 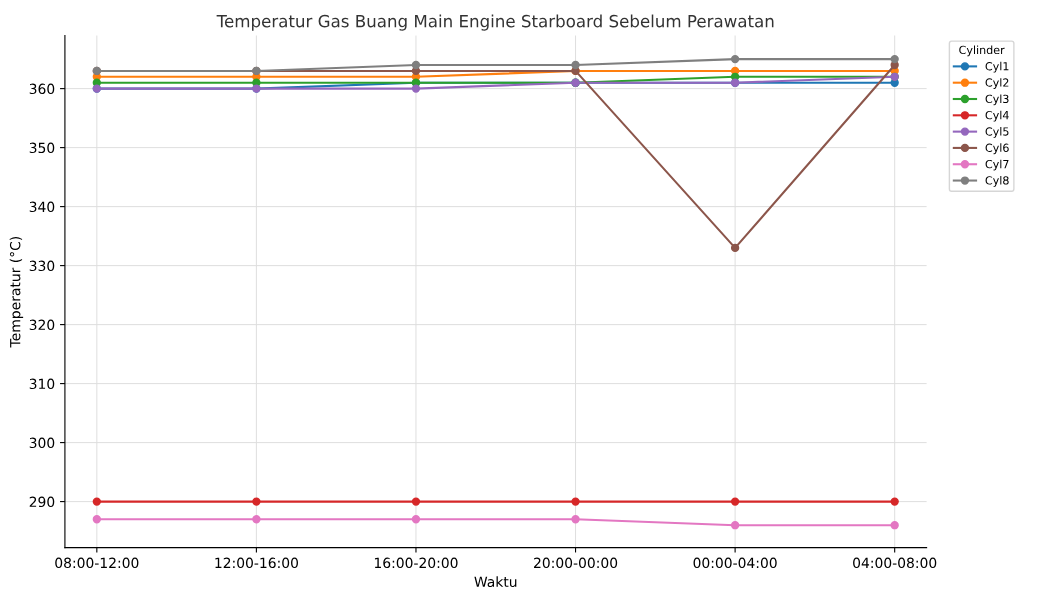 What do you see at coordinates (42, 502) in the screenshot?
I see `y-tick-label: 290` at bounding box center [42, 502].